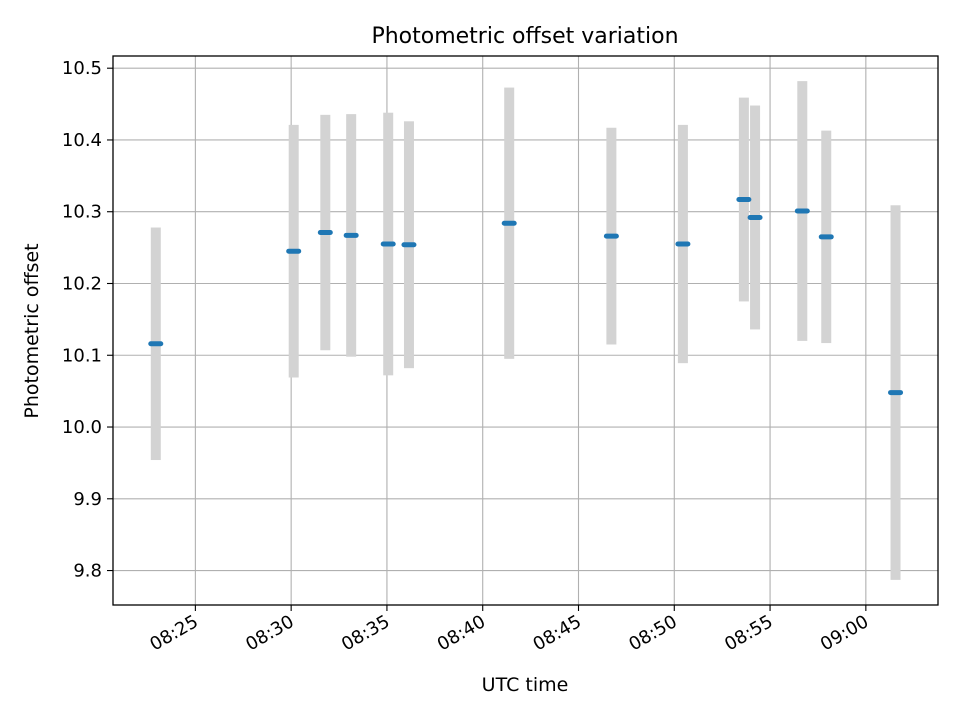  What do you see at coordinates (82, 355) in the screenshot?
I see `y-tick-label: 10.1` at bounding box center [82, 355].